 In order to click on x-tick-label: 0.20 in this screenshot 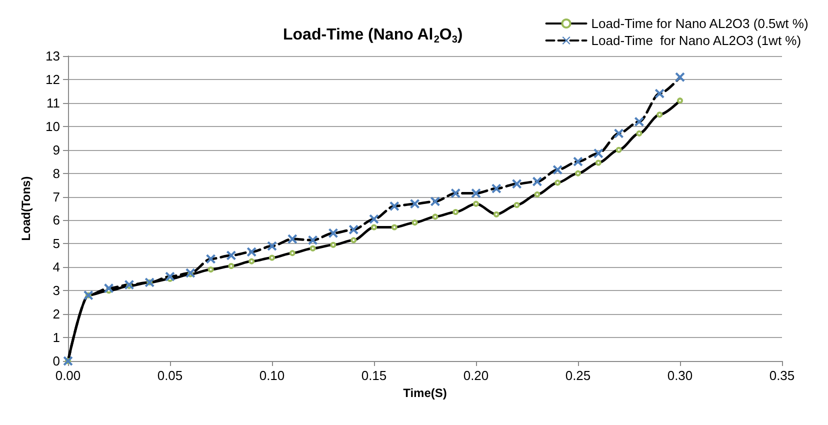, I will do `click(476, 375)`.